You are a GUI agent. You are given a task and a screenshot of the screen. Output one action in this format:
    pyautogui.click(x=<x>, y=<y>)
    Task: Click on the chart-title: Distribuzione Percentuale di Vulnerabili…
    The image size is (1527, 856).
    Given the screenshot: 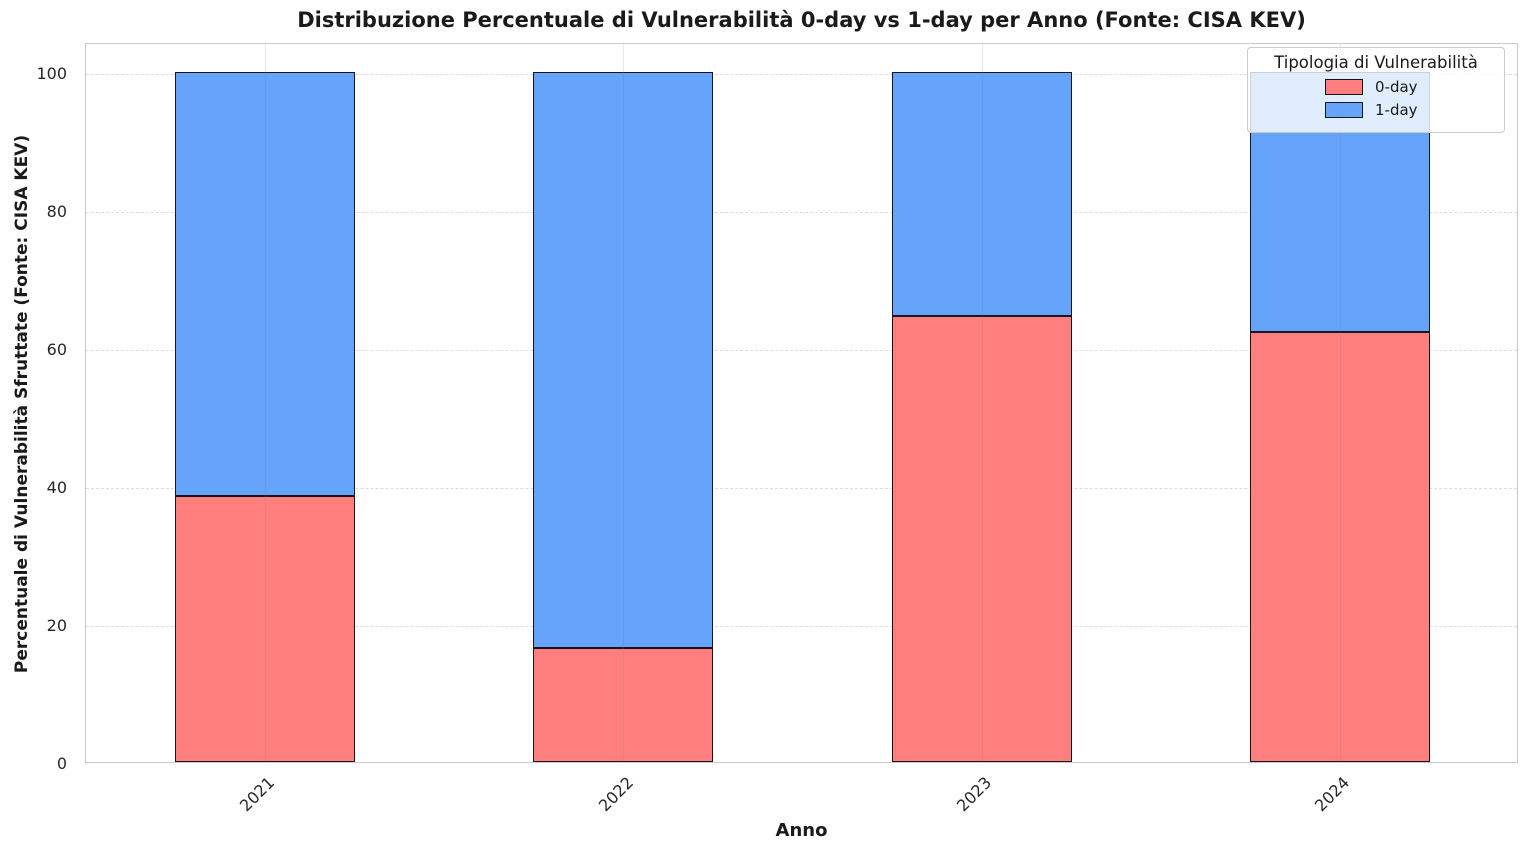 What is the action you would take?
    pyautogui.click(x=801, y=20)
    